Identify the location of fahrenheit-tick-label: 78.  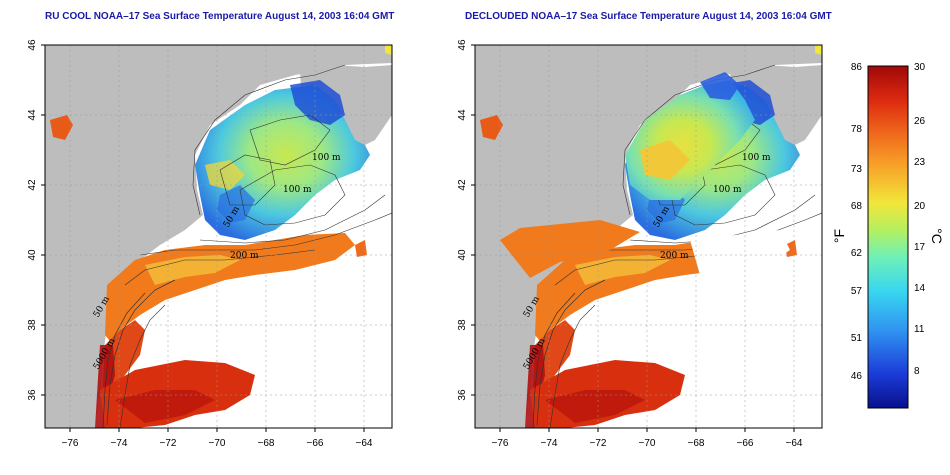
(857, 129).